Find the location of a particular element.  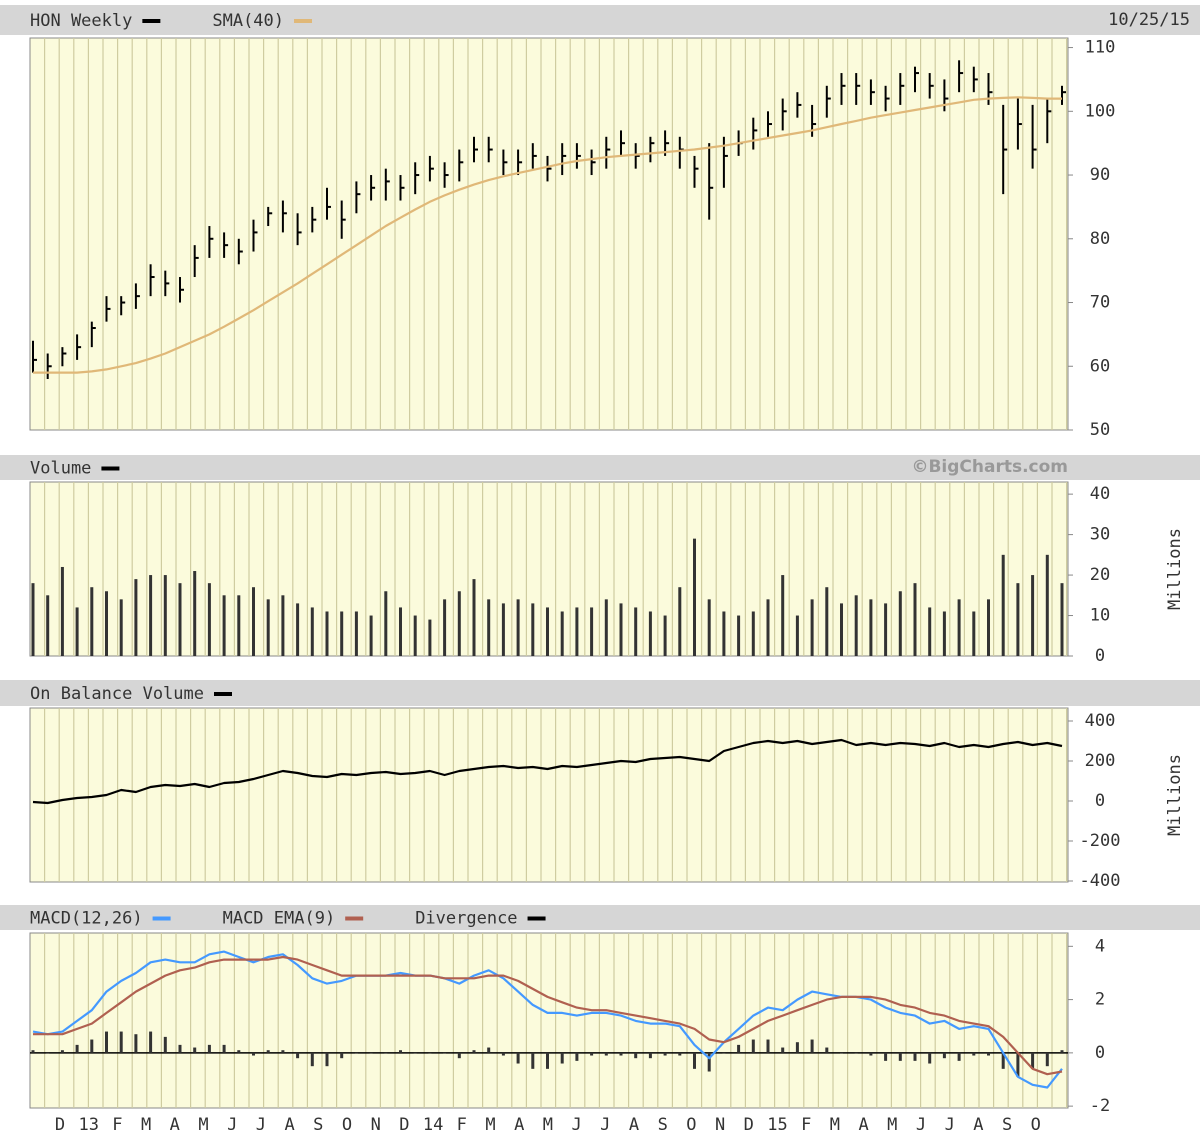

x-tick-label: O is located at coordinates (347, 1125).